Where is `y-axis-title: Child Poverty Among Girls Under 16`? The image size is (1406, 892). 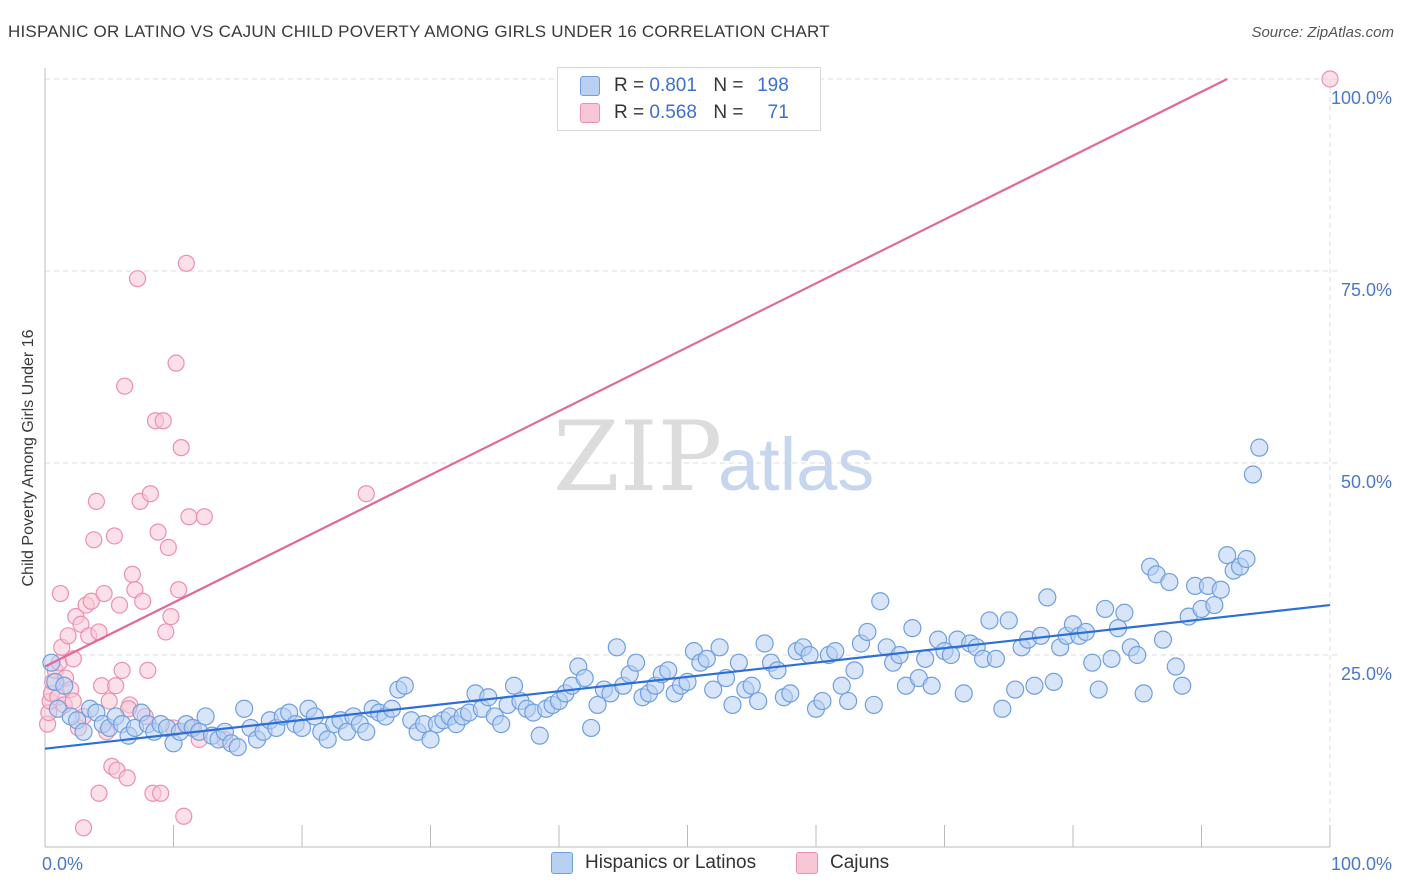 y-axis-title: Child Poverty Among Girls Under 16 is located at coordinates (28, 457).